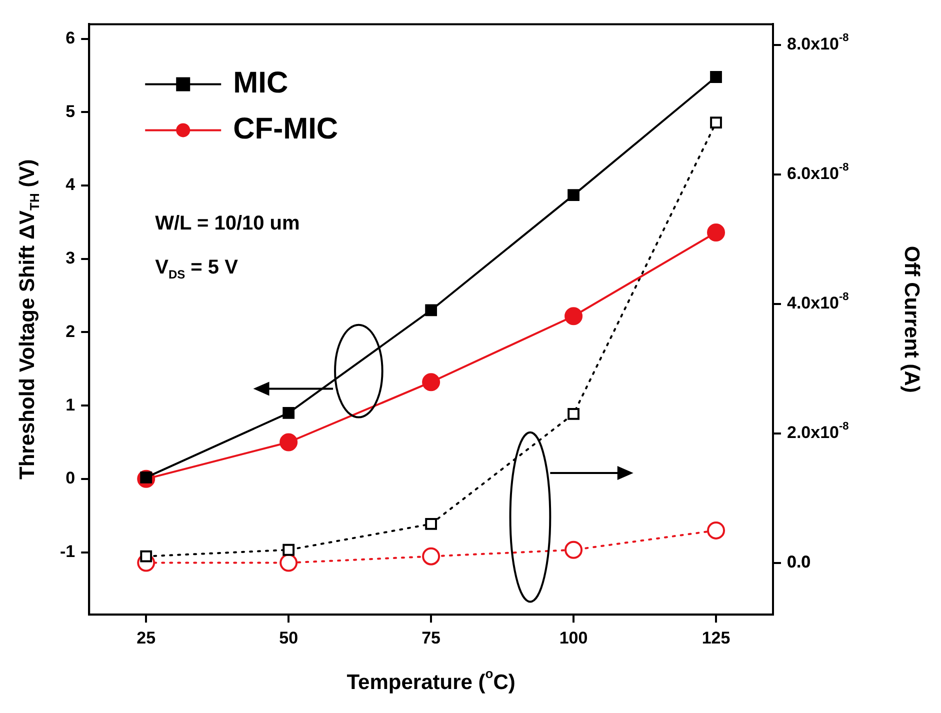  Describe the element at coordinates (912, 319) in the screenshot. I see `y2-axis-title: Off Current (A)` at that location.